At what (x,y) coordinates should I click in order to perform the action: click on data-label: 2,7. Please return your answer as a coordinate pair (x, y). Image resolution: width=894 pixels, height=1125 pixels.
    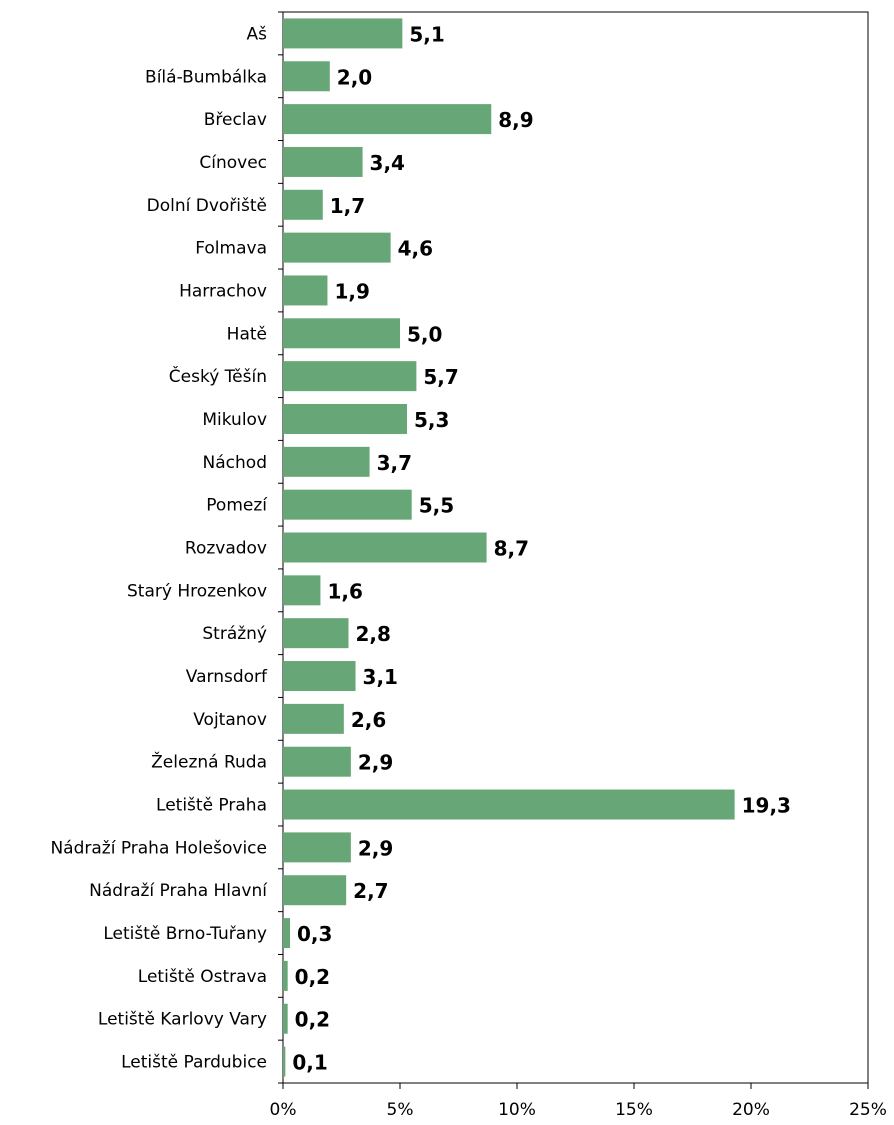
    Looking at the image, I should click on (370, 891).